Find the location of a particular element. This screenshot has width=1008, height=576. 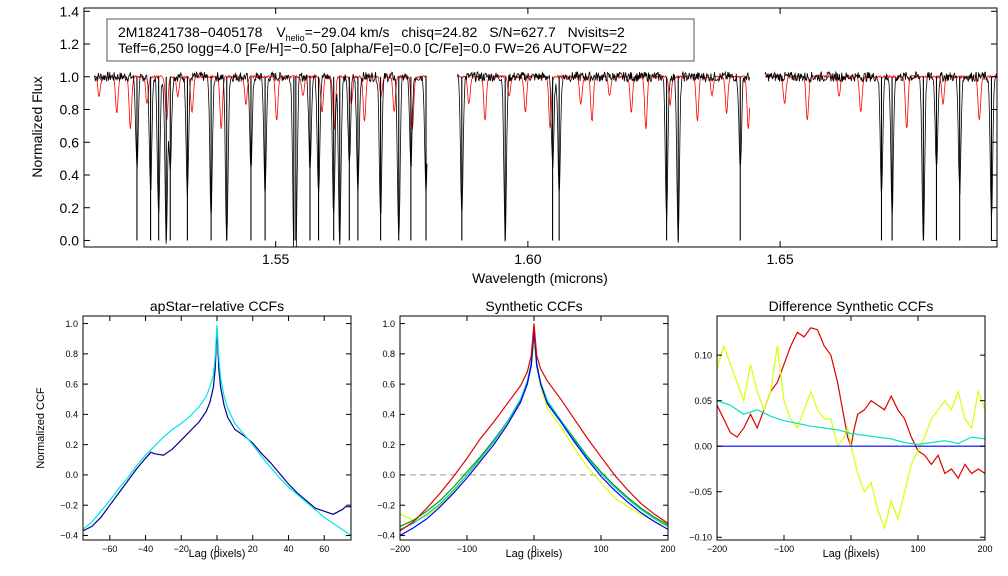

apstar-ccf-title: apStar−relative CCFs is located at coordinates (217, 306).